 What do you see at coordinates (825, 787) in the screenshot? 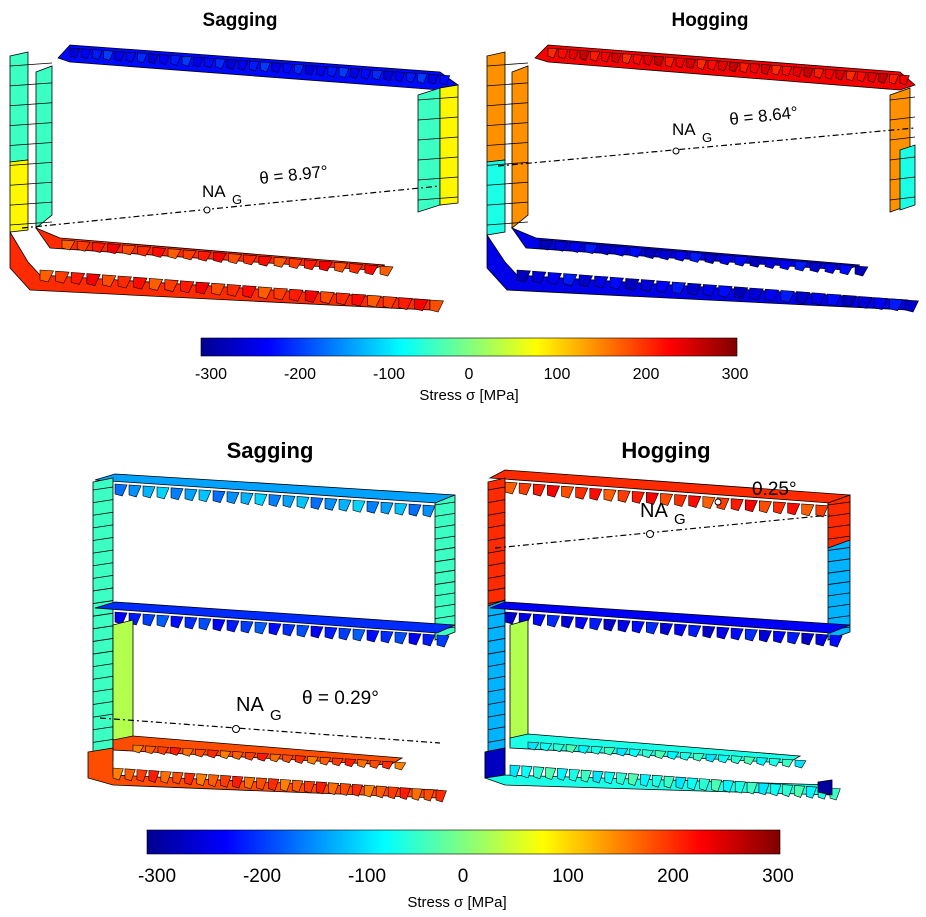
I see `bottom-hogging-bottom-end` at bounding box center [825, 787].